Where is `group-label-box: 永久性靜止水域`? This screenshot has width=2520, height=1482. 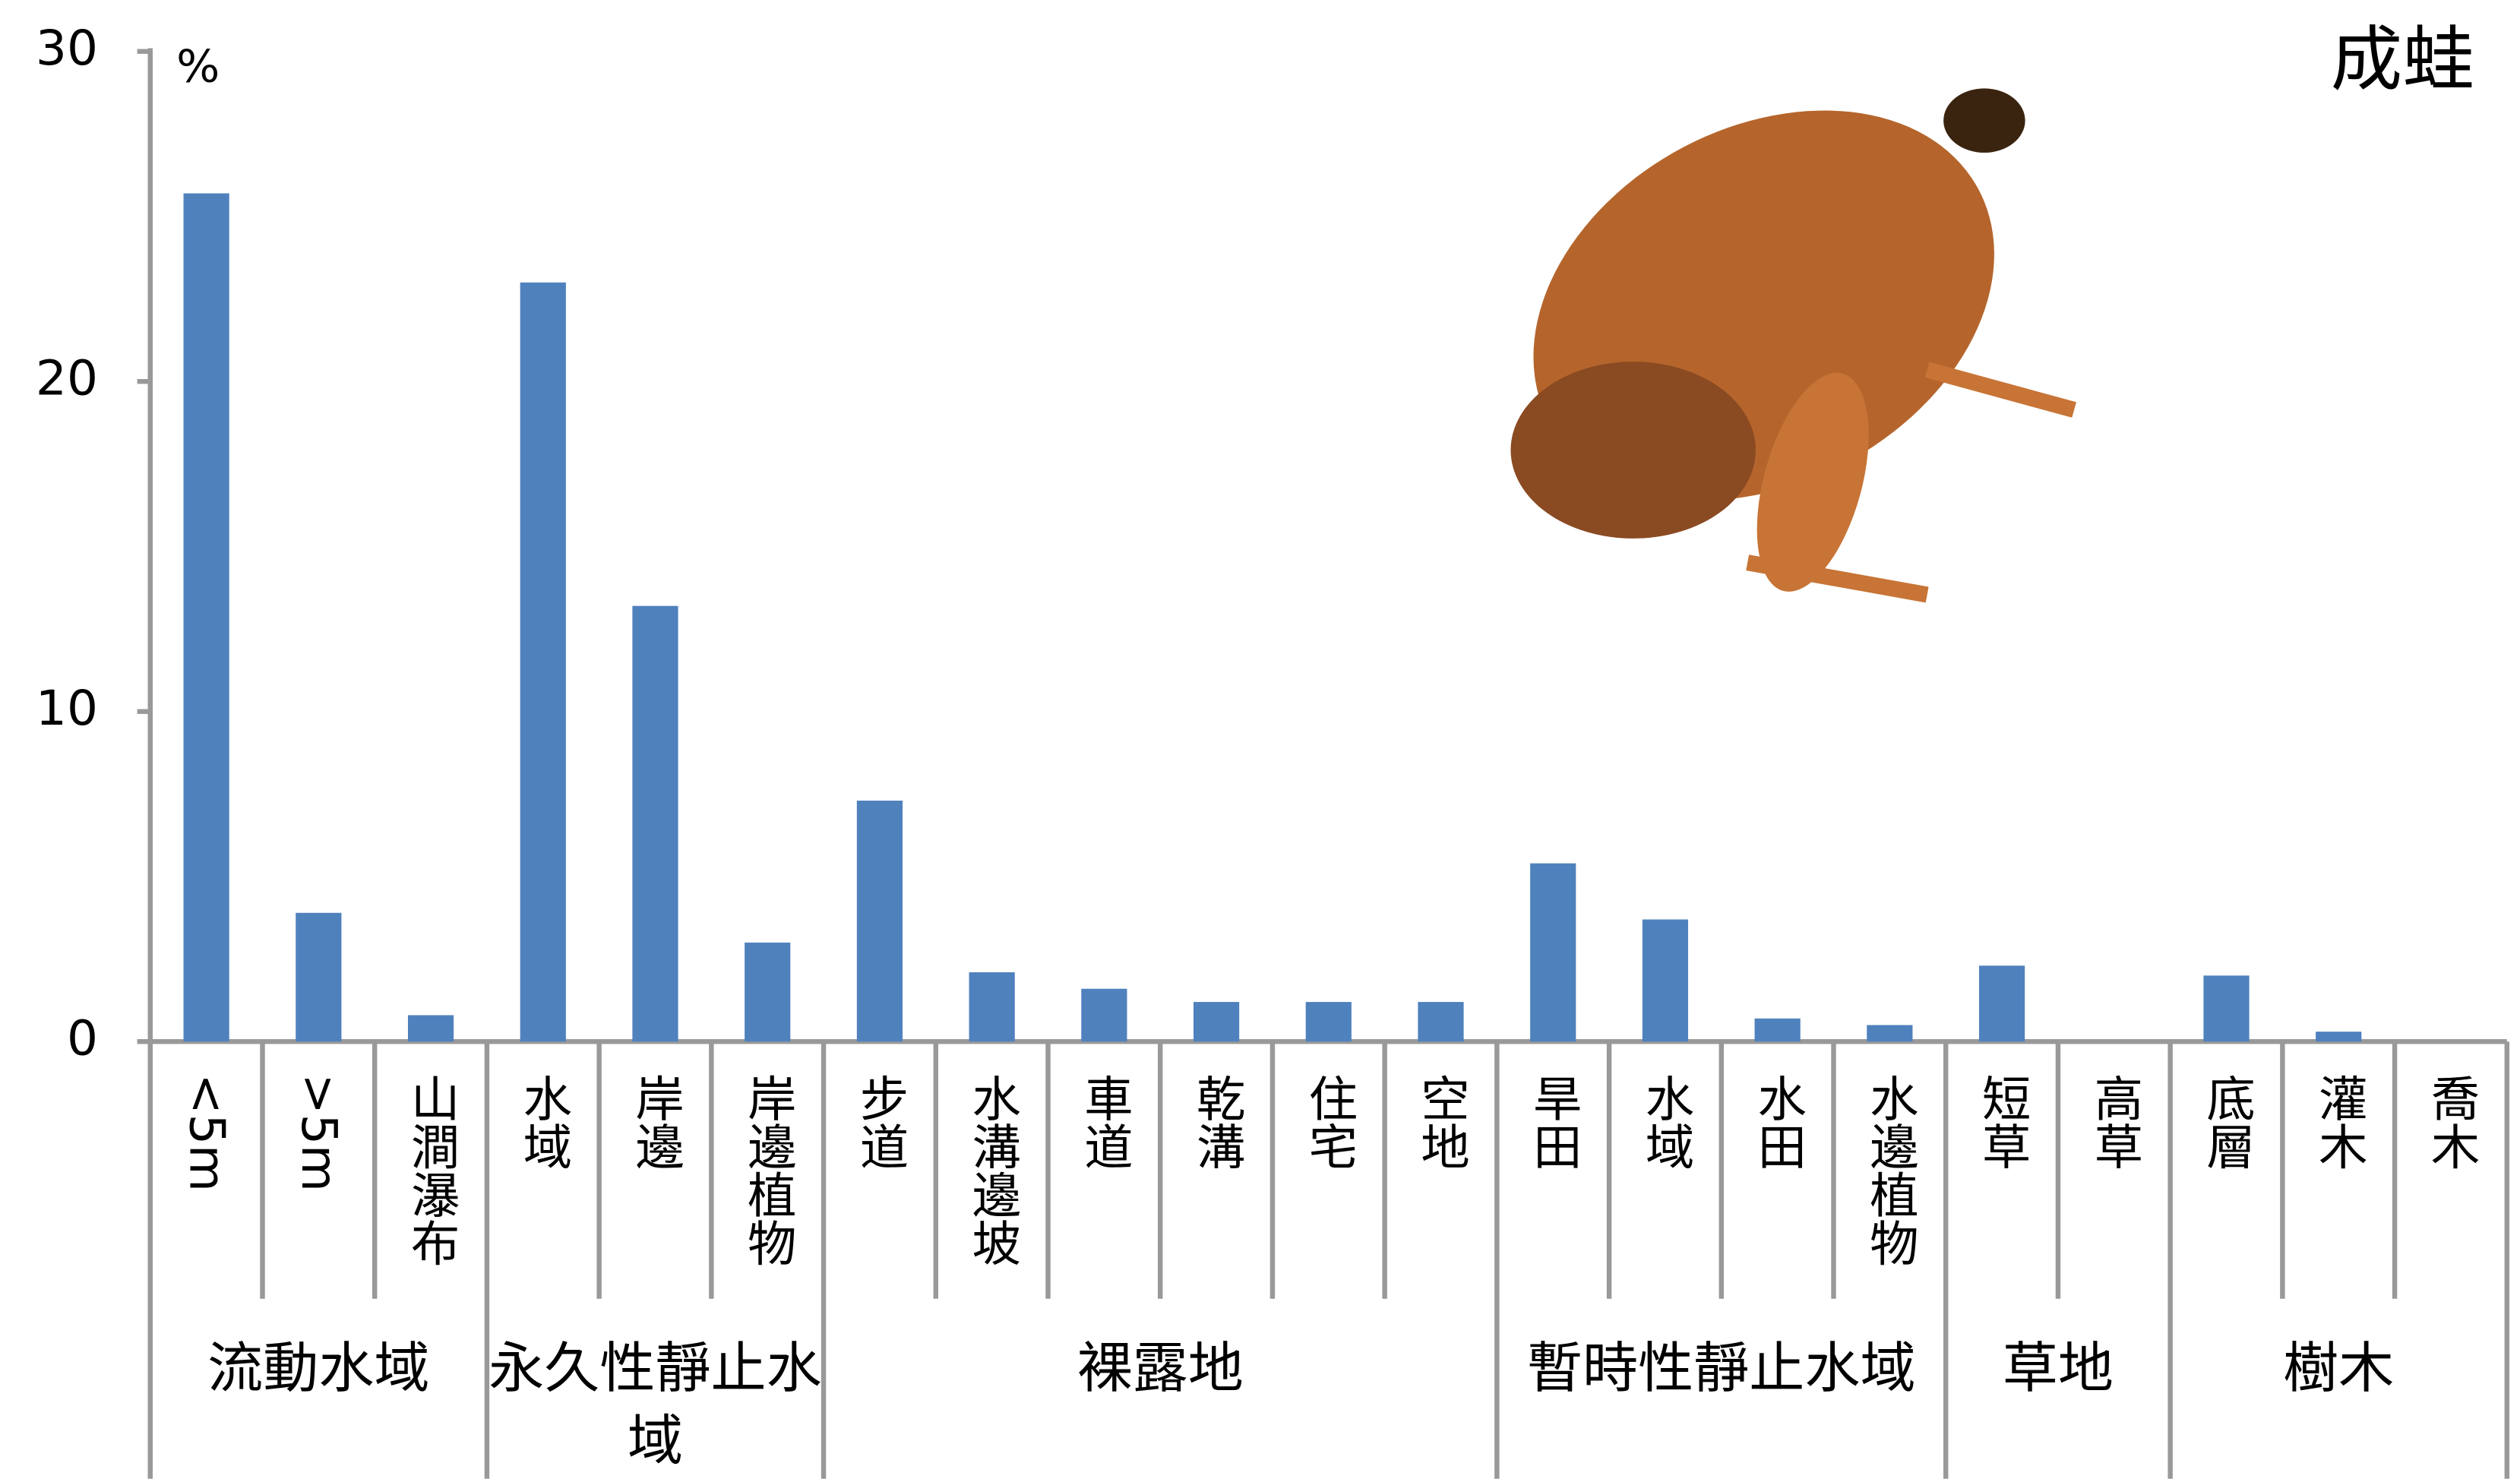
group-label-box: 永久性靜止水域 is located at coordinates (655, 1405).